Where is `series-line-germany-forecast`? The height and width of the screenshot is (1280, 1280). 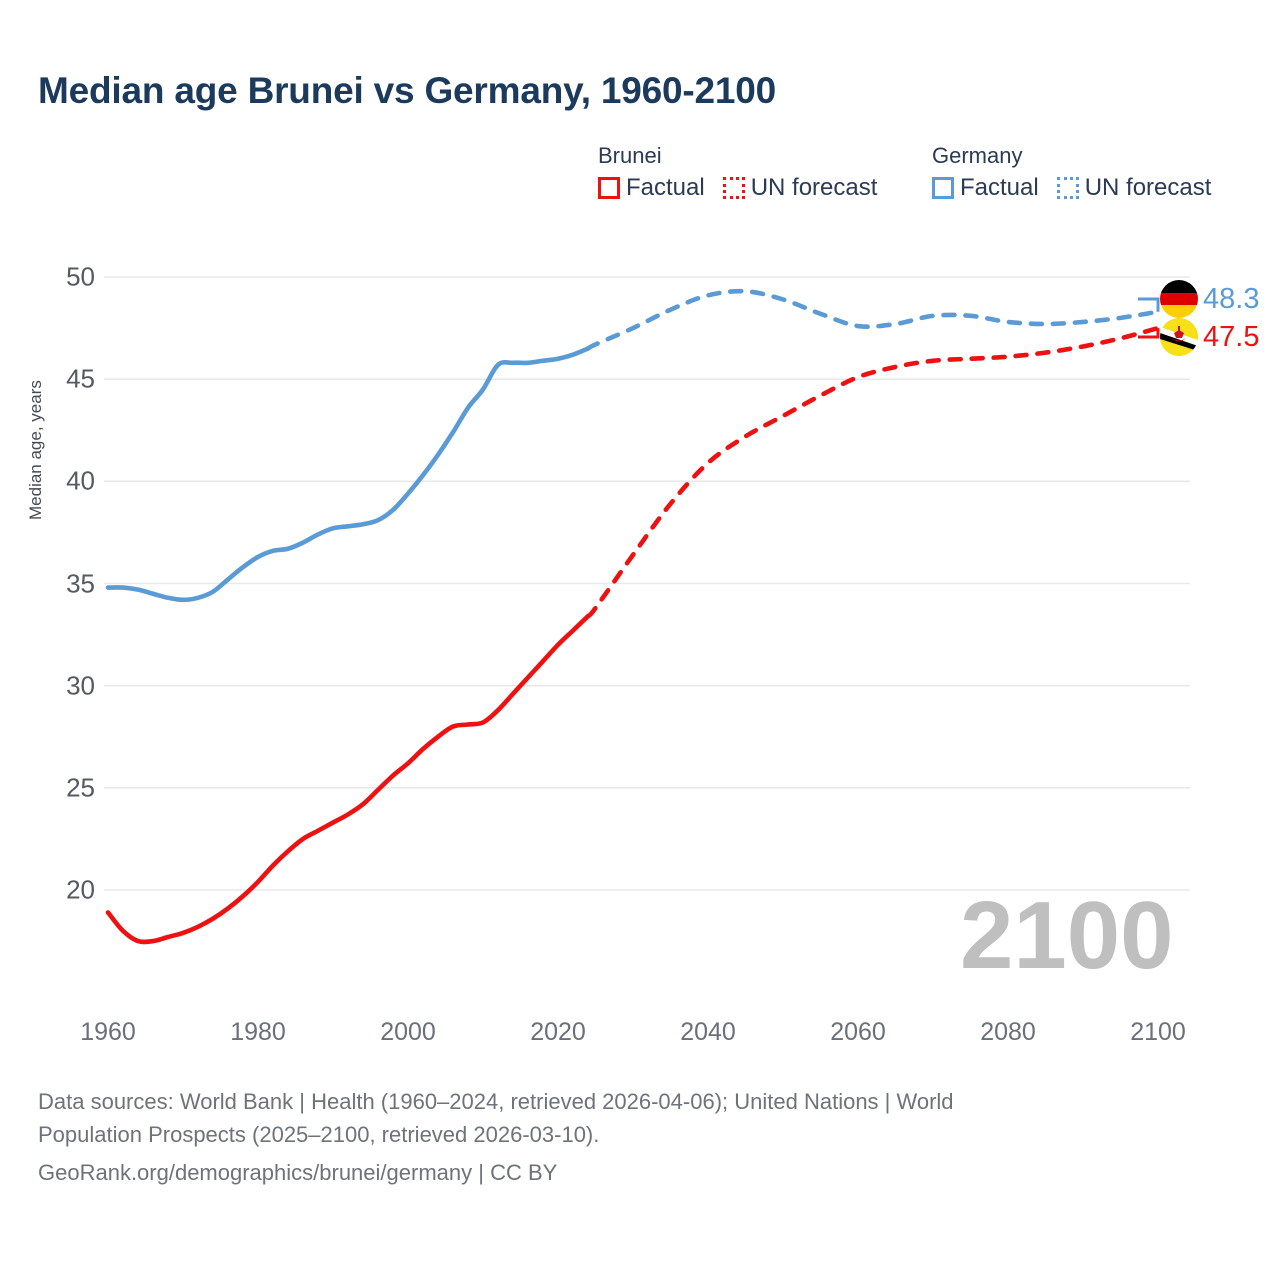 series-line-germany-forecast is located at coordinates (873, 319).